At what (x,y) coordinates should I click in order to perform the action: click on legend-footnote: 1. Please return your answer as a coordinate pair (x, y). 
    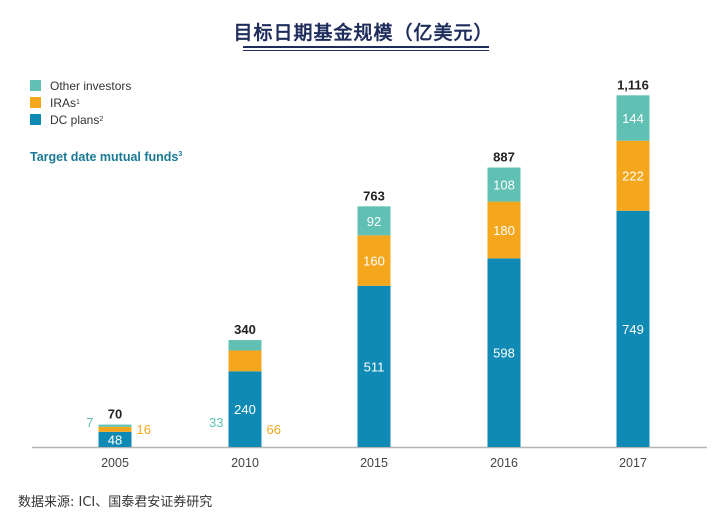
    Looking at the image, I should click on (78, 102).